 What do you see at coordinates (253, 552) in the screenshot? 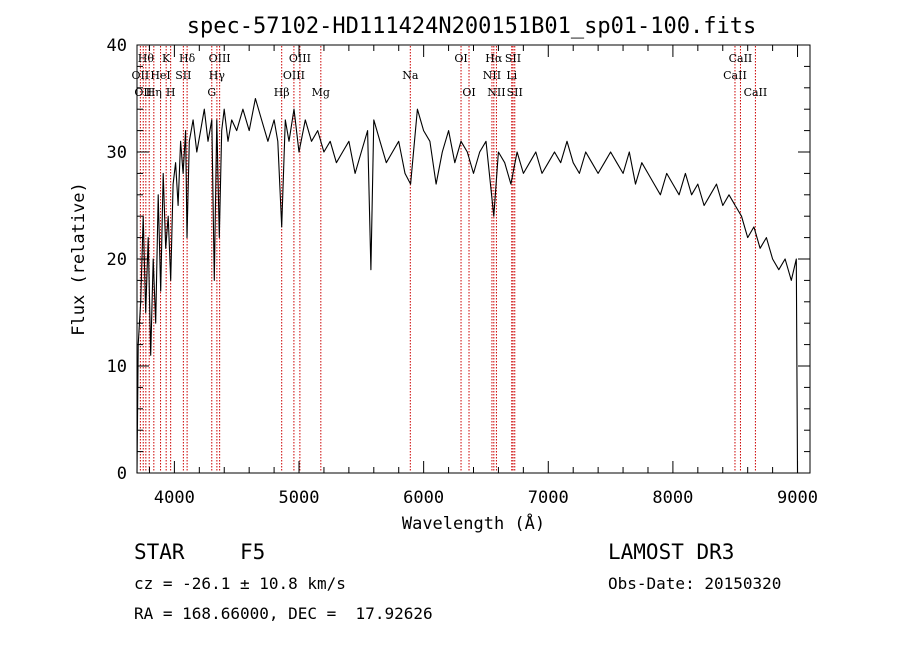
I see `object-subclass: F5` at bounding box center [253, 552].